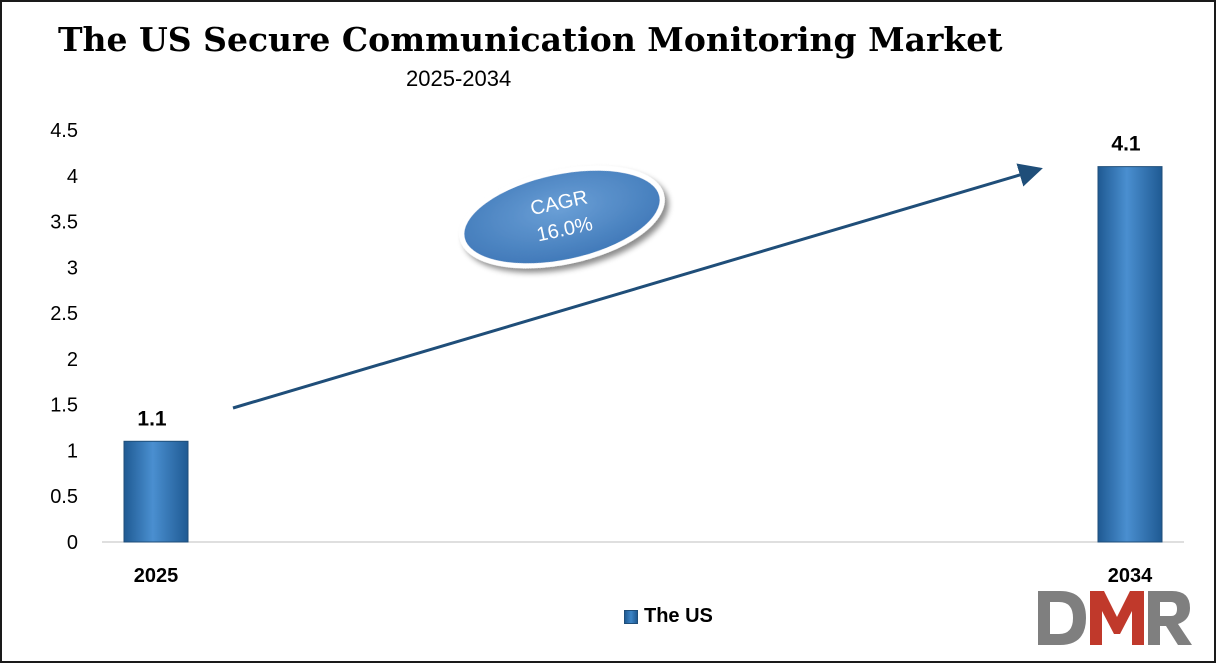 The image size is (1216, 663). What do you see at coordinates (64, 497) in the screenshot?
I see `y-tick-label: 0.5` at bounding box center [64, 497].